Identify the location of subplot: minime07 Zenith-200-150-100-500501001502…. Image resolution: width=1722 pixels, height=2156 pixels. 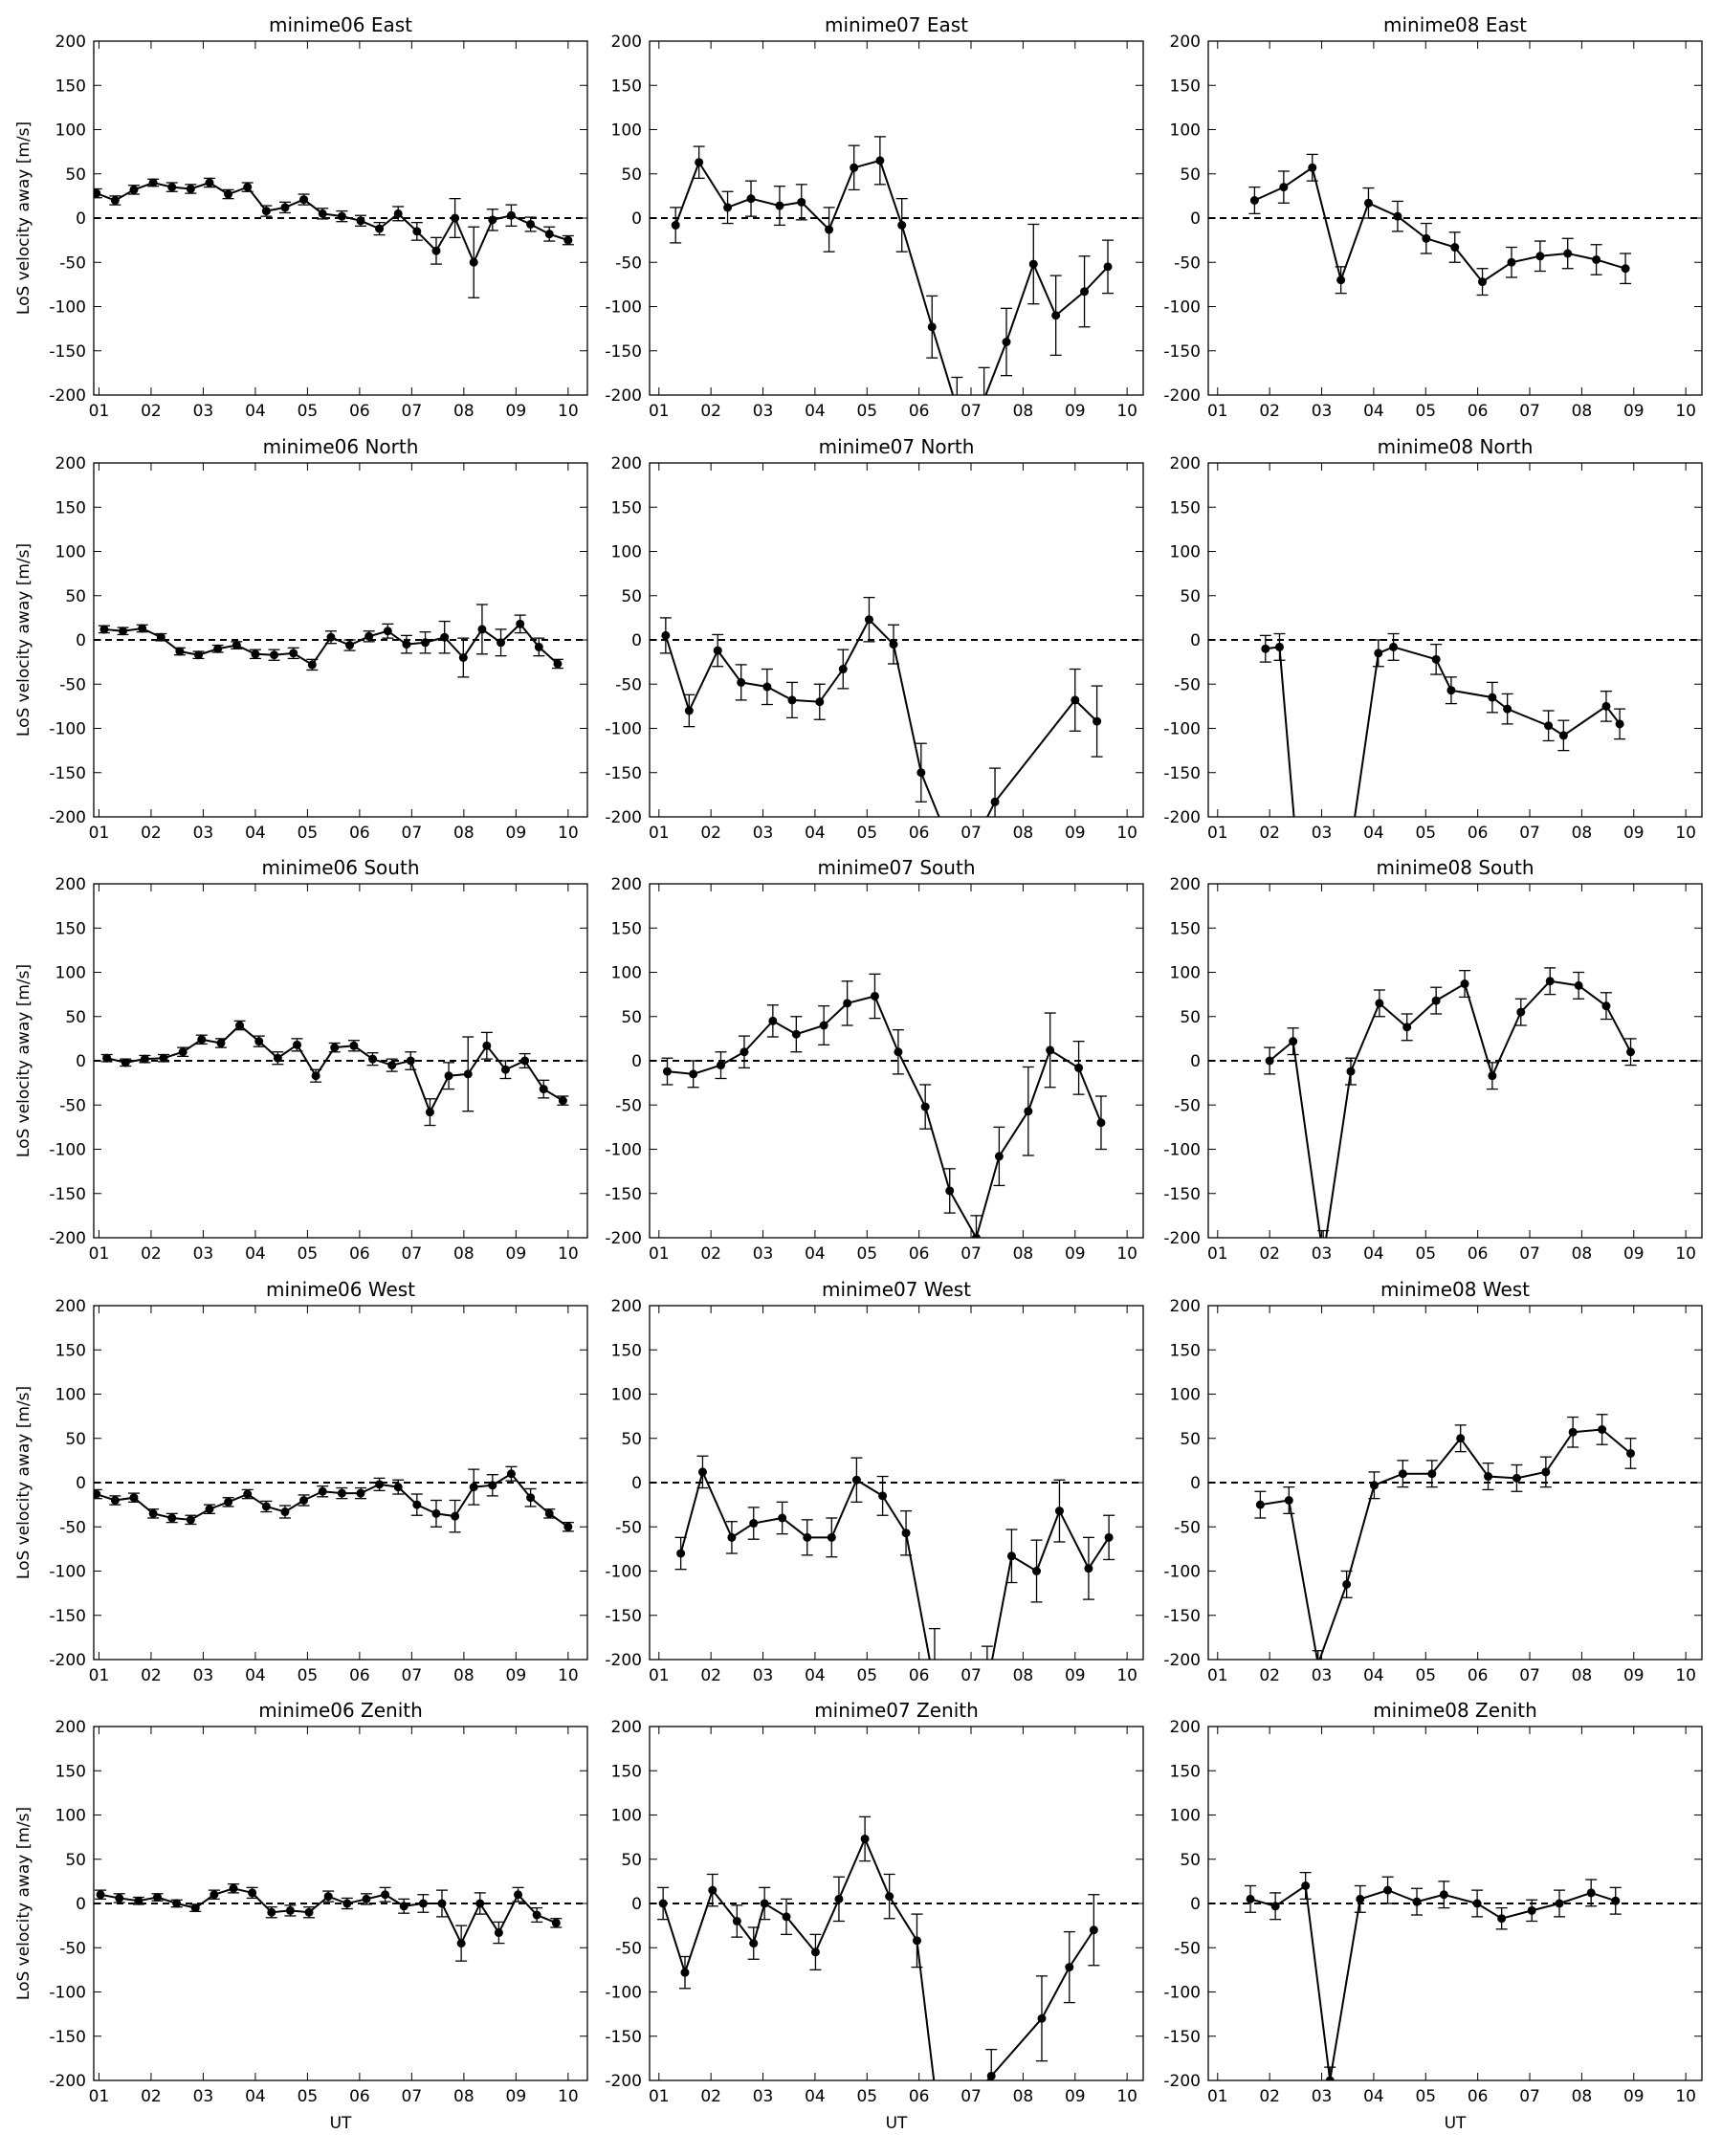
(875, 1925).